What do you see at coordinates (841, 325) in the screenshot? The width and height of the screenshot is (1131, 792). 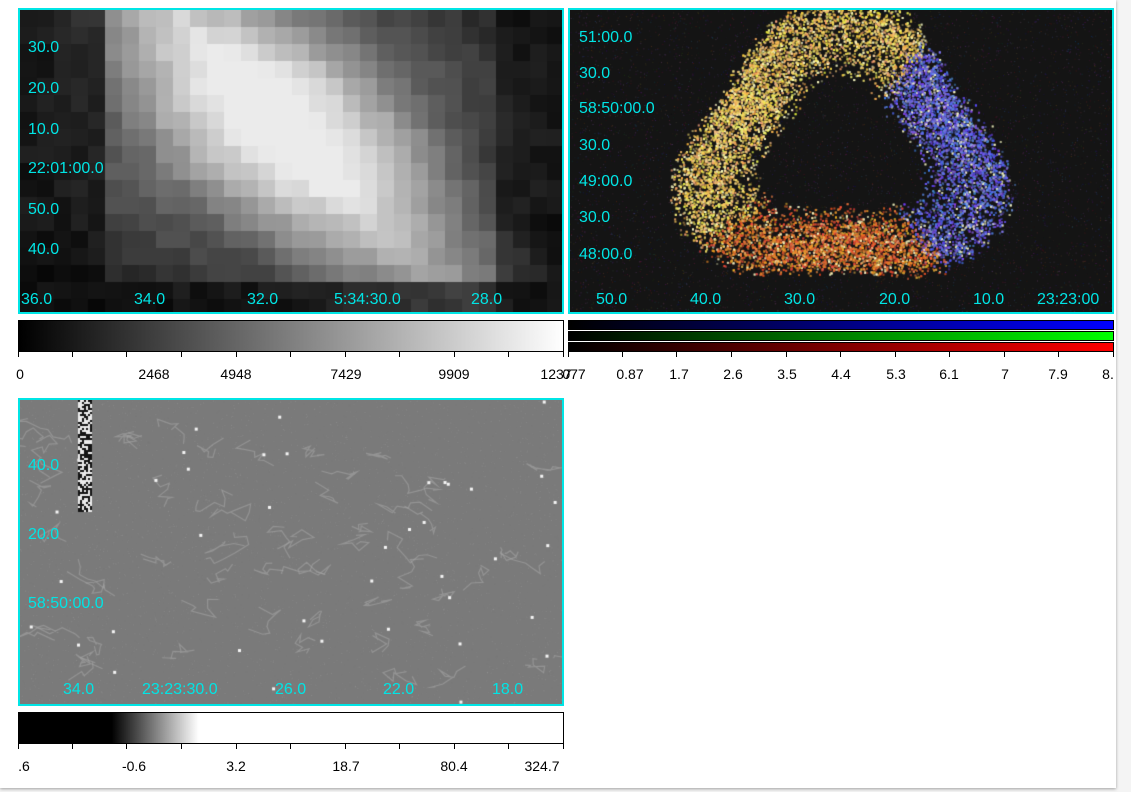 I see `colorbar-blue-channel` at bounding box center [841, 325].